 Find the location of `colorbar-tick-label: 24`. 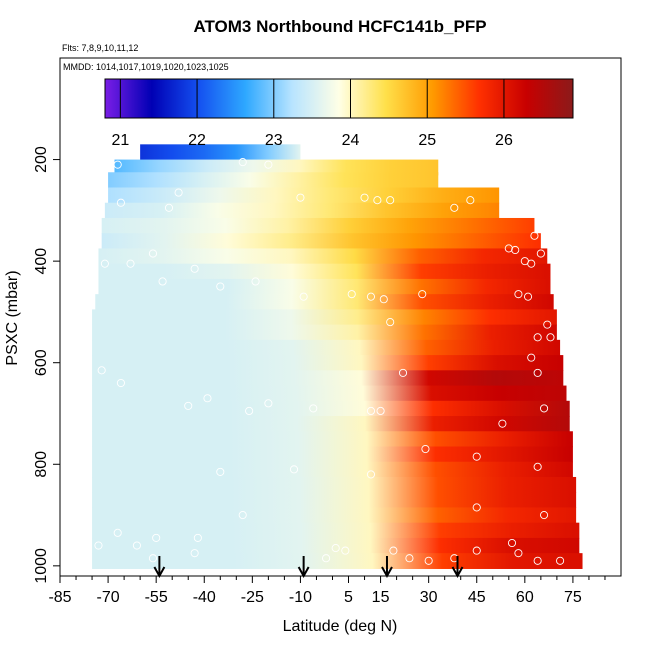

colorbar-tick-label: 24 is located at coordinates (351, 140).